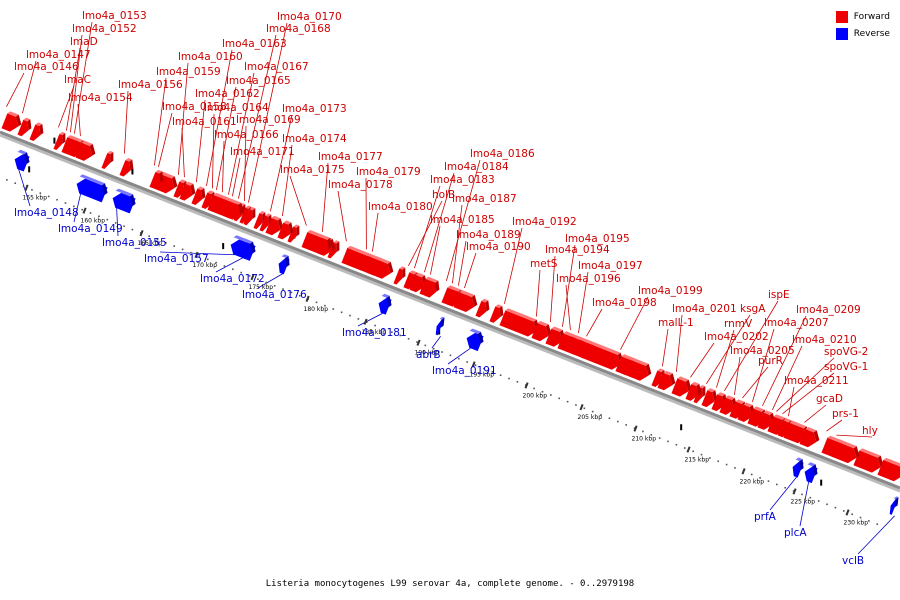  Describe the element at coordinates (870, 431) in the screenshot. I see `forward-gene-label: hly` at that location.